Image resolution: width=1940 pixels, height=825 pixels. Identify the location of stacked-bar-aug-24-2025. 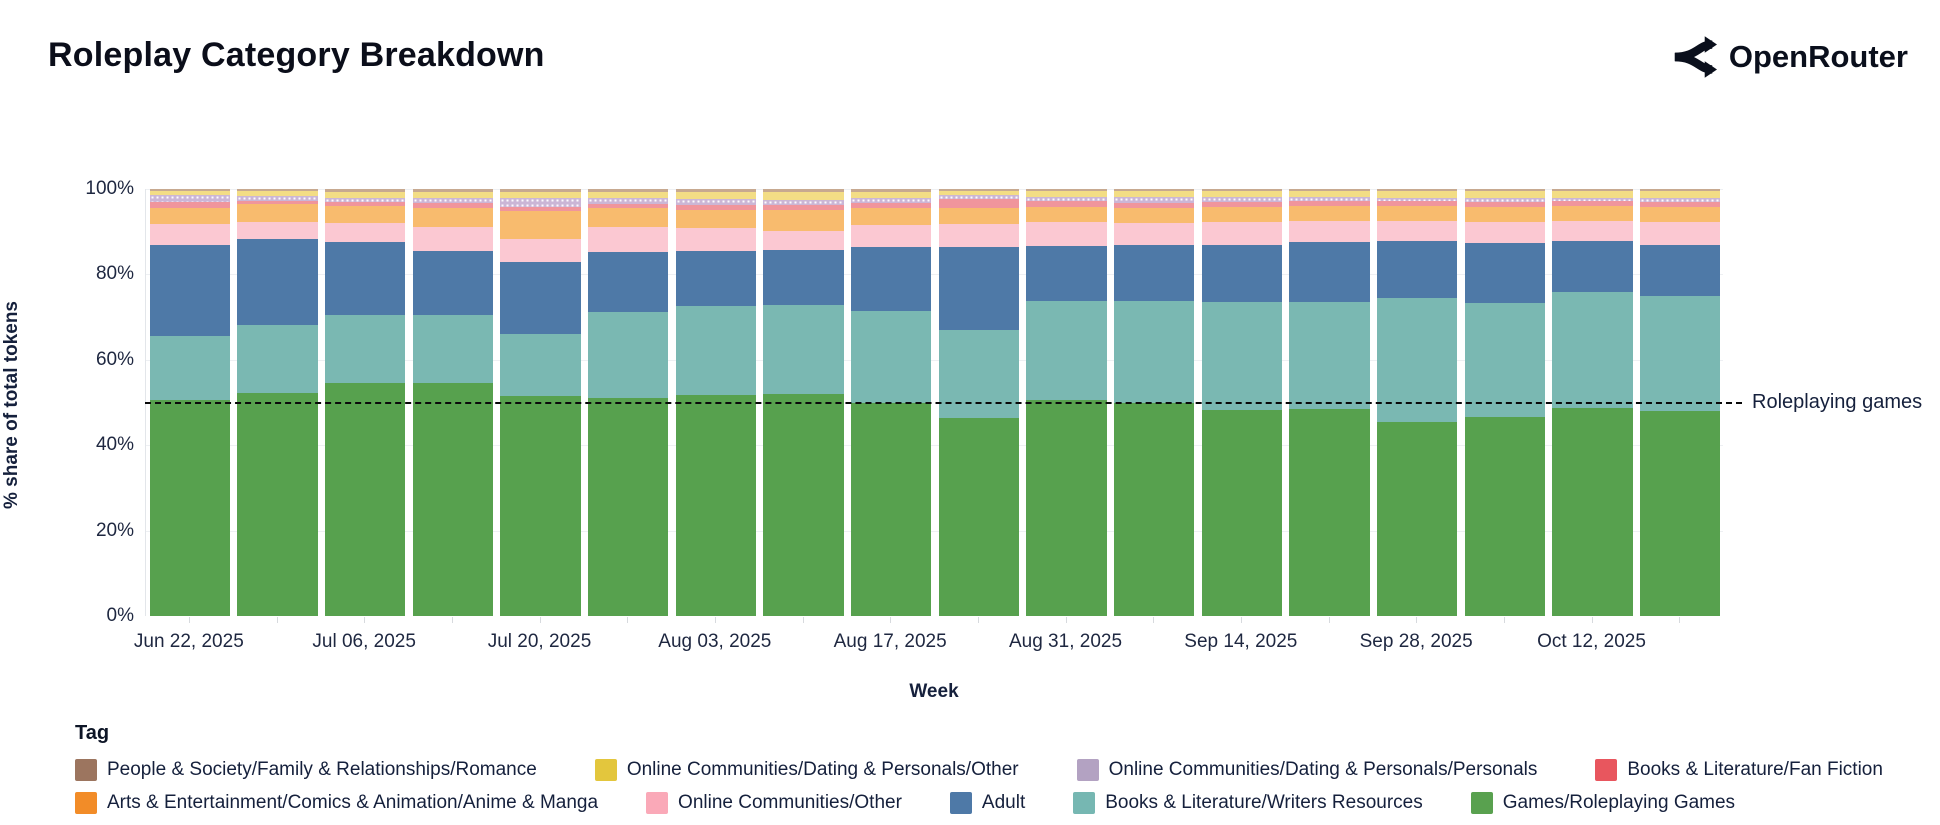
(979, 402).